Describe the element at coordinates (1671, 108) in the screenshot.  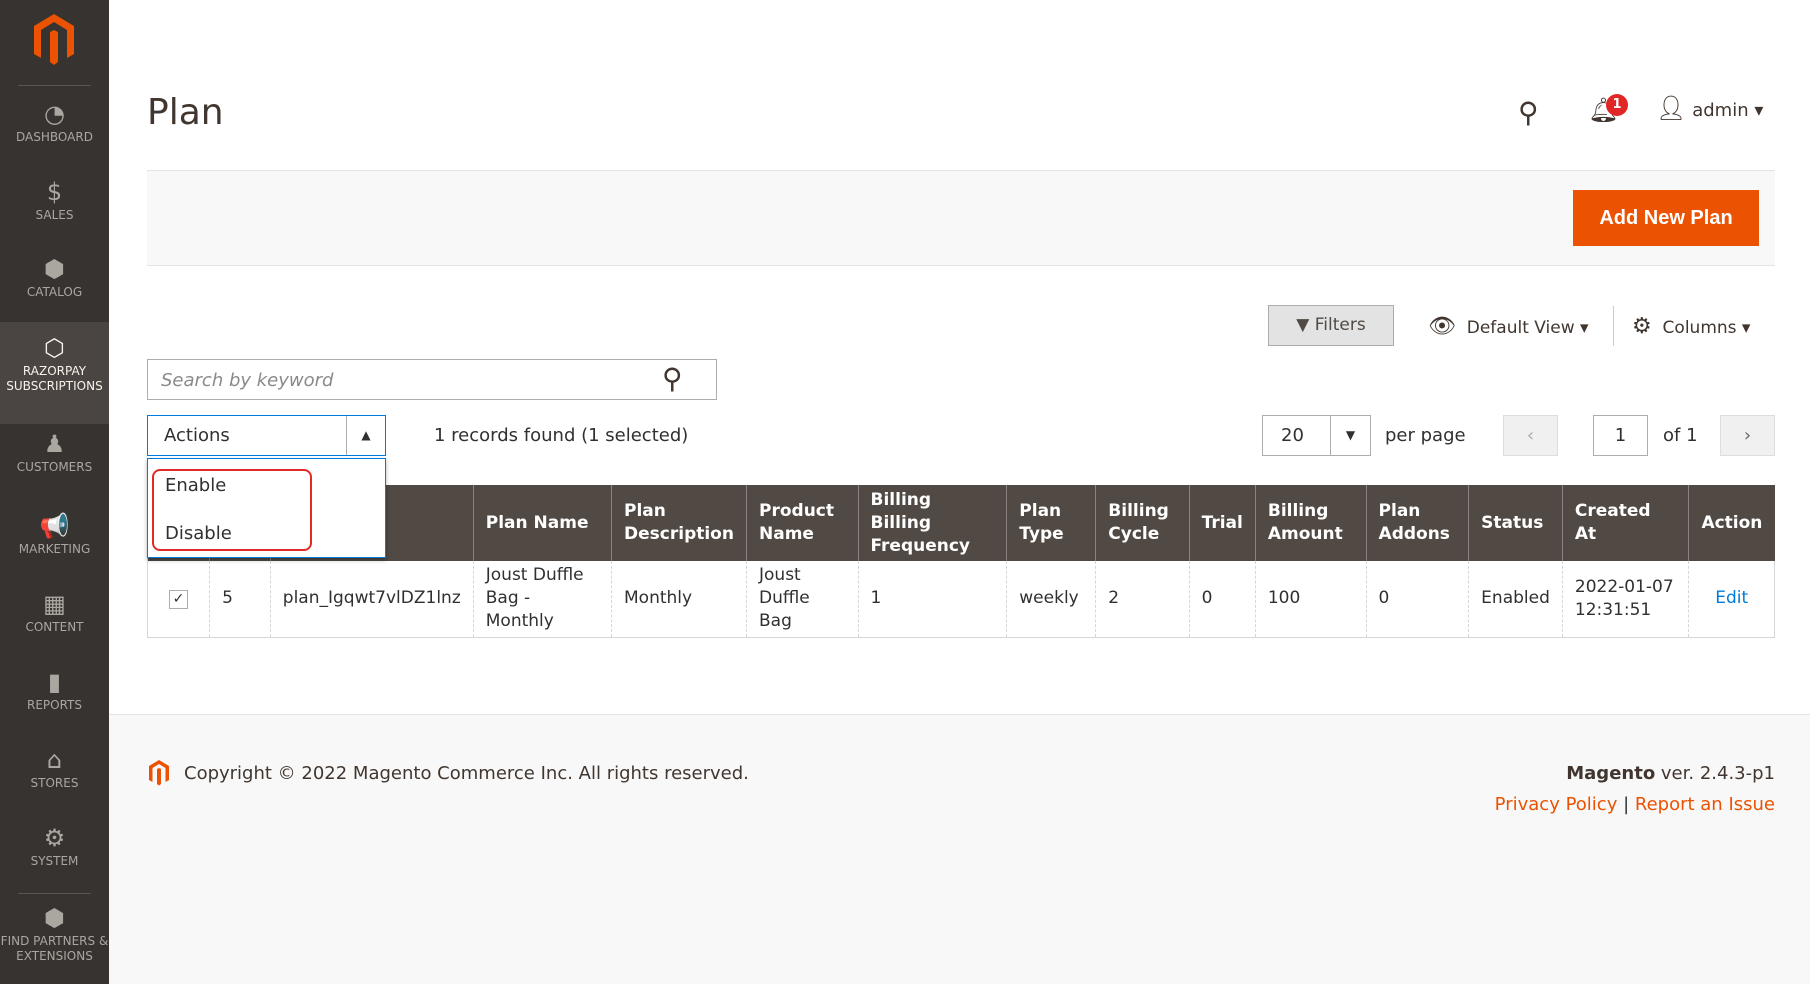
I see `user-icon: 👤︎` at that location.